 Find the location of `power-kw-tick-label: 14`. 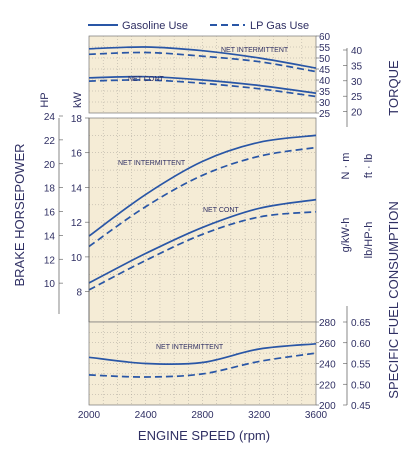

power-kw-tick-label: 14 is located at coordinates (77, 188).